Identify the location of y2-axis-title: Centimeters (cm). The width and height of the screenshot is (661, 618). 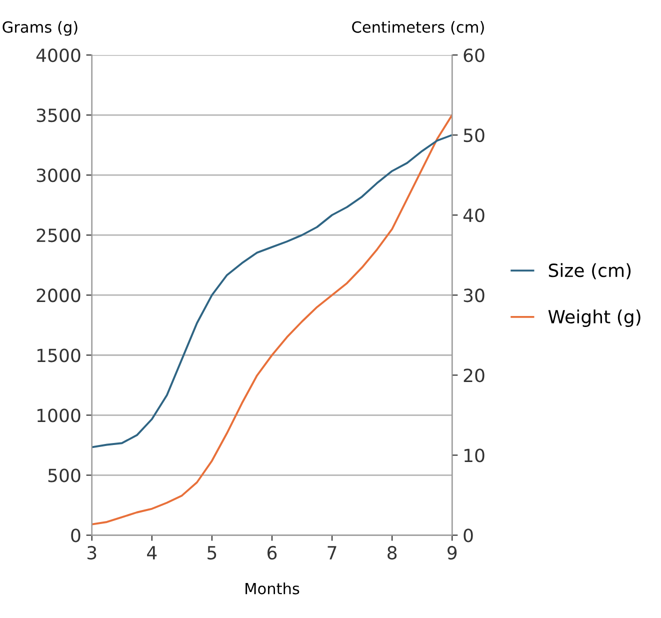
(418, 28).